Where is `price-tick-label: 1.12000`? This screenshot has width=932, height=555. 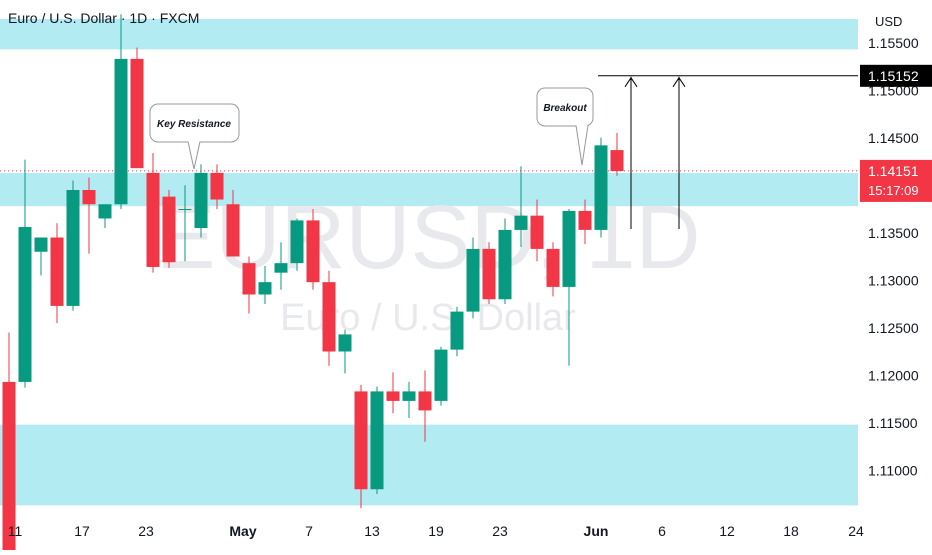
price-tick-label: 1.12000 is located at coordinates (893, 375).